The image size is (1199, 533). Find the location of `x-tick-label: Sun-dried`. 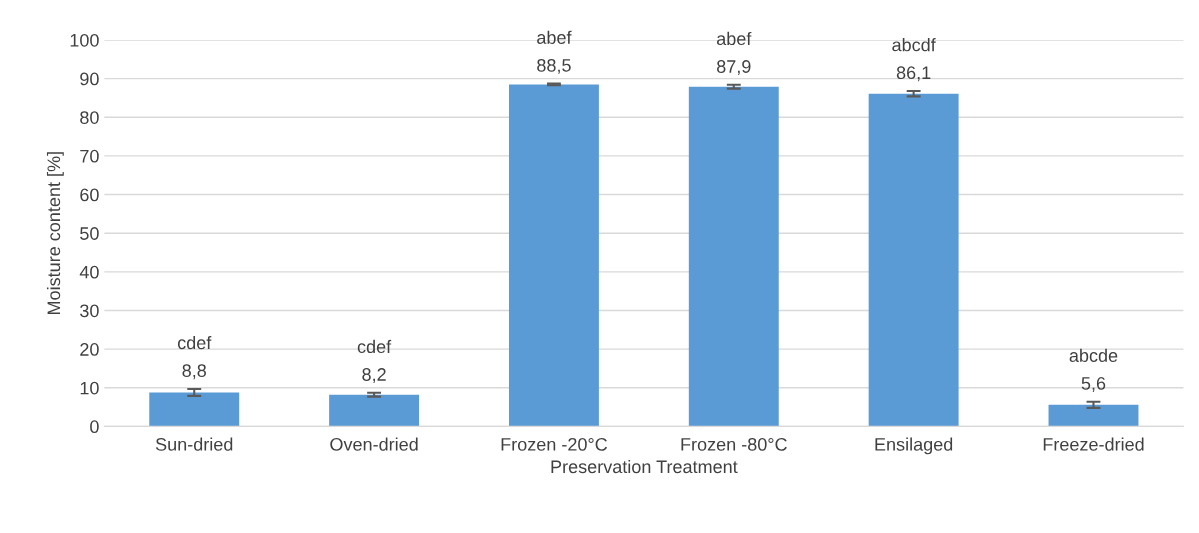

x-tick-label: Sun-dried is located at coordinates (194, 444).